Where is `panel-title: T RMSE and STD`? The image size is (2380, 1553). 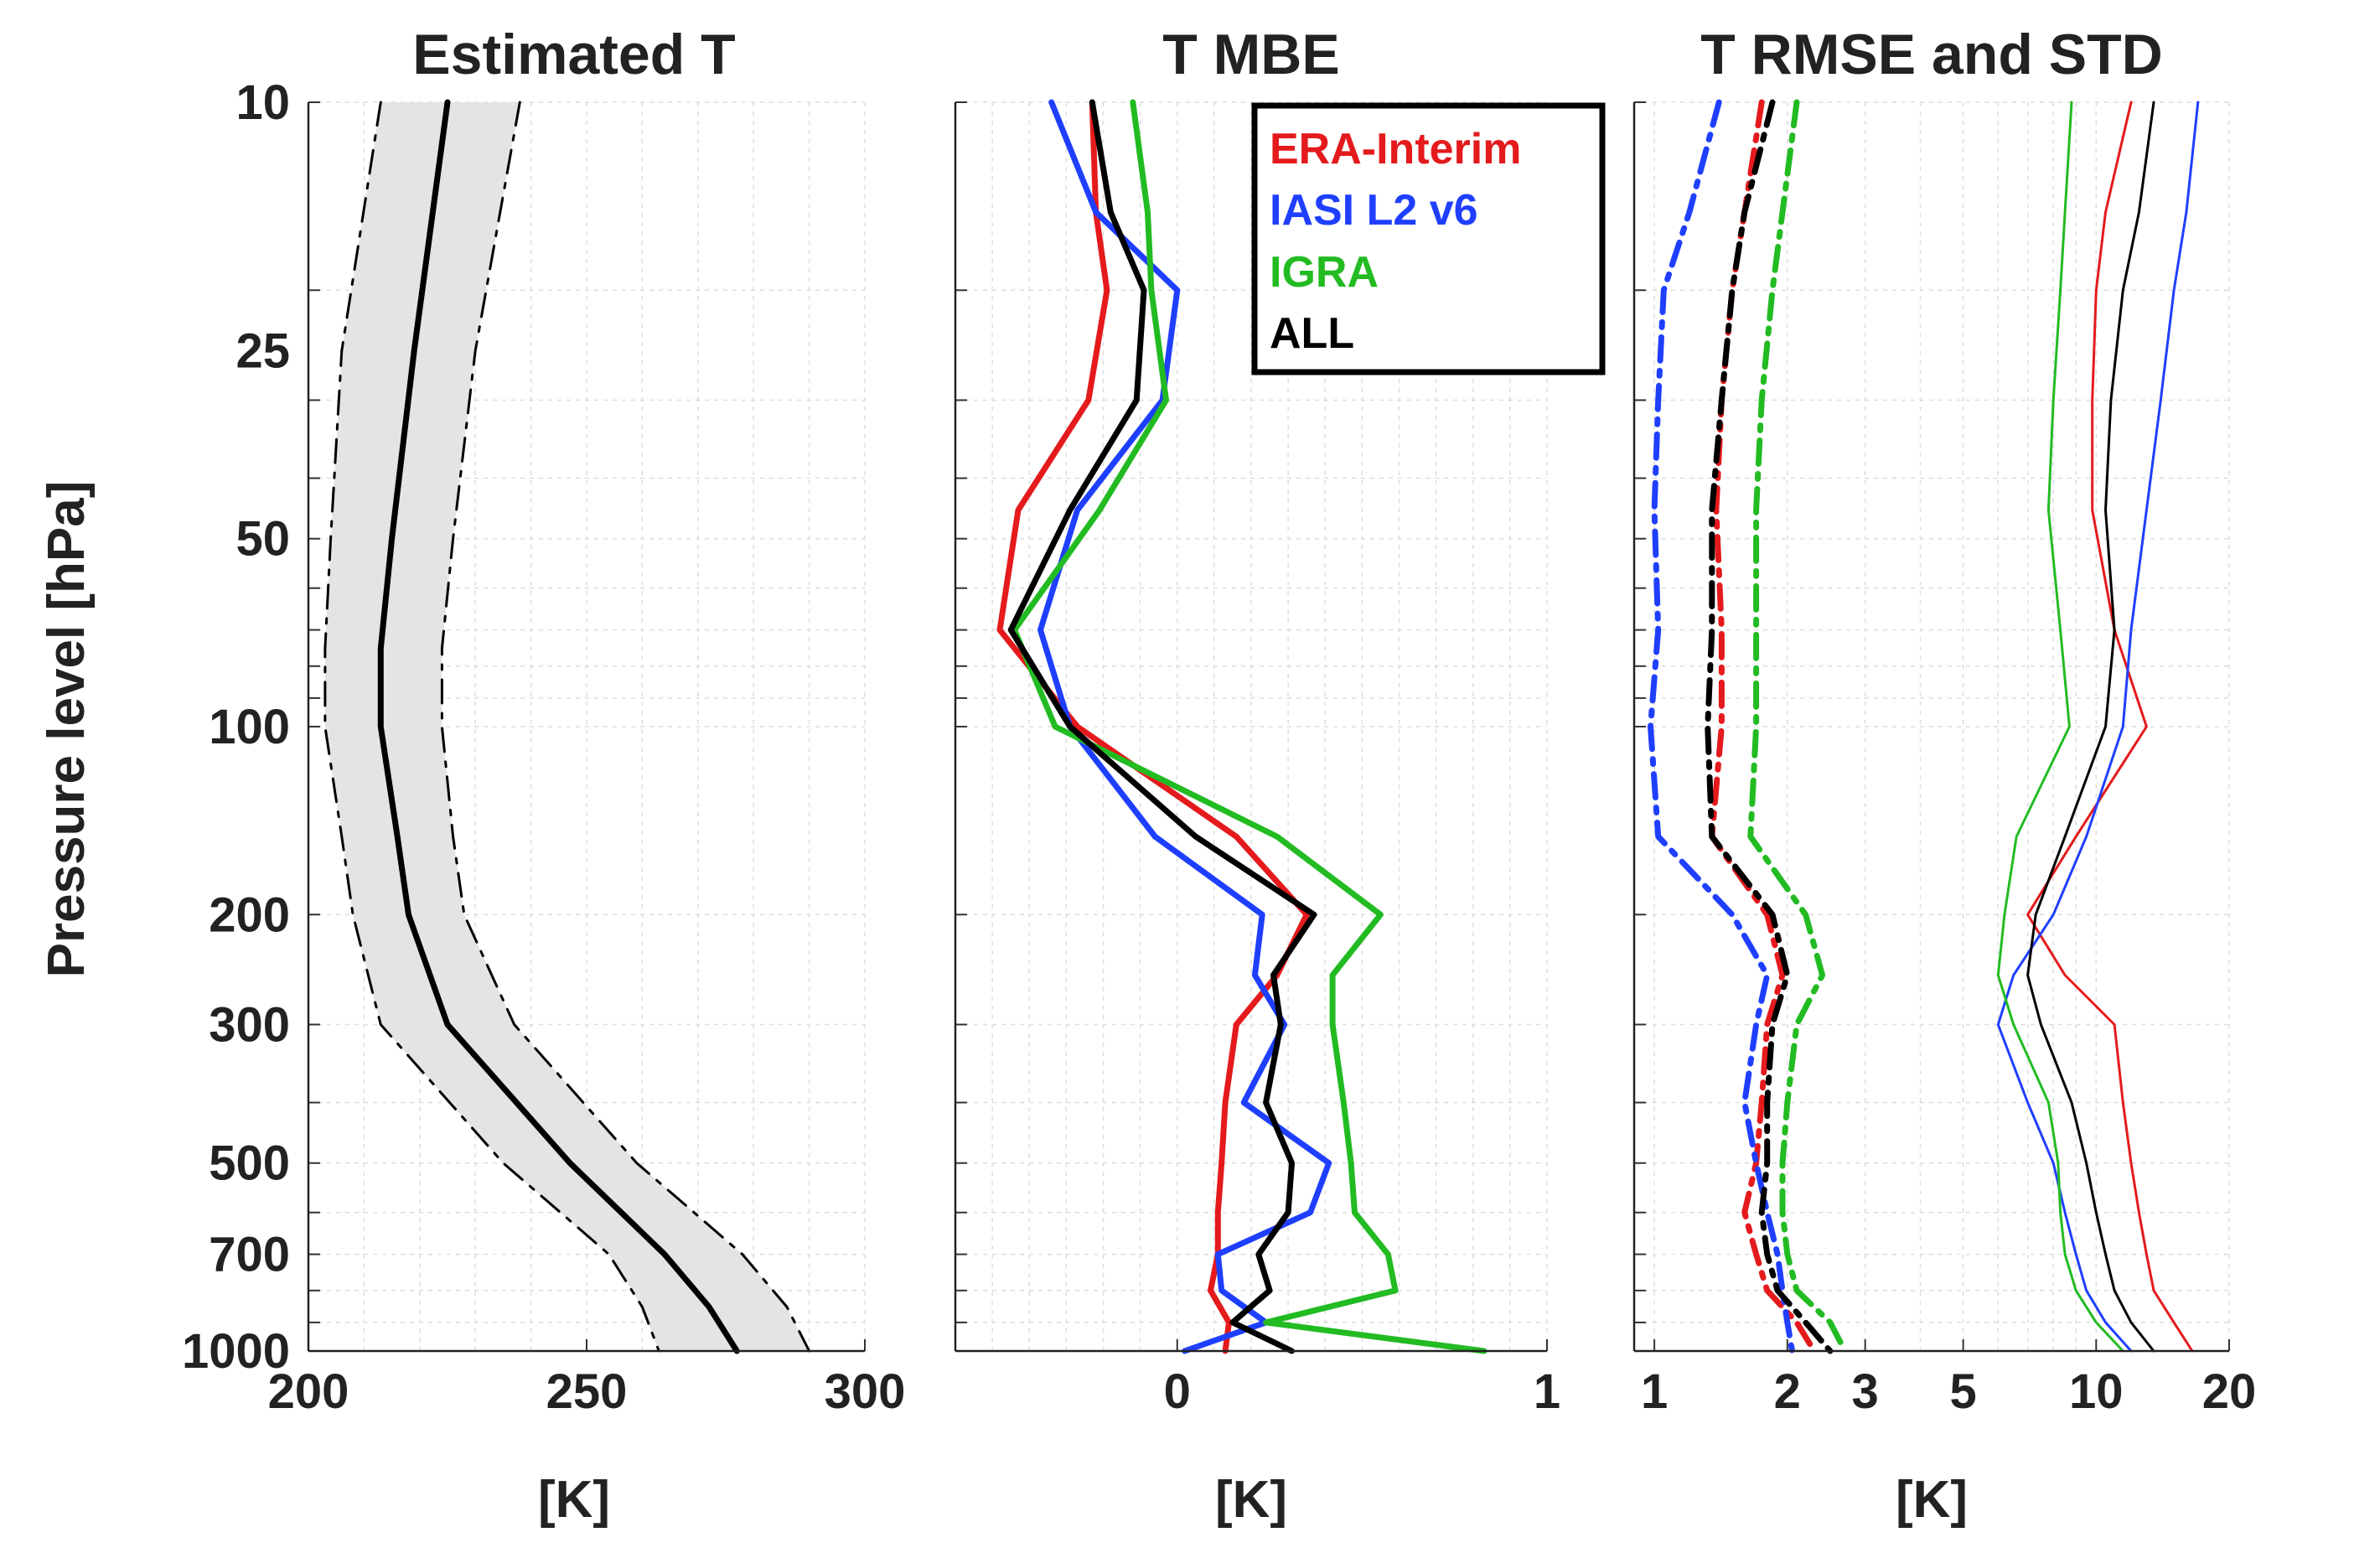
panel-title: T RMSE and STD is located at coordinates (1931, 54).